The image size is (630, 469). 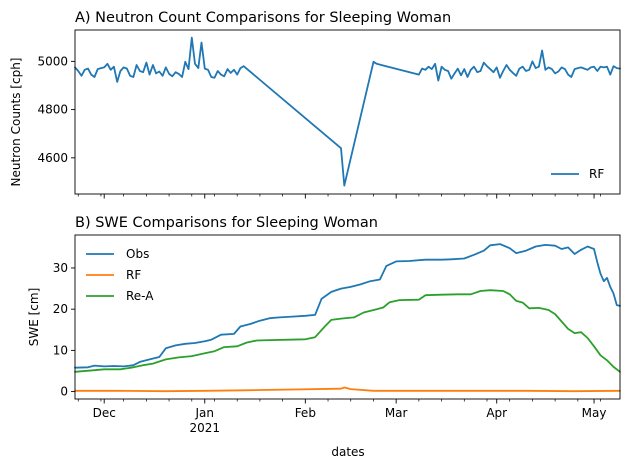 What do you see at coordinates (496, 413) in the screenshot?
I see `panel-b-x-tick-label: Apr` at bounding box center [496, 413].